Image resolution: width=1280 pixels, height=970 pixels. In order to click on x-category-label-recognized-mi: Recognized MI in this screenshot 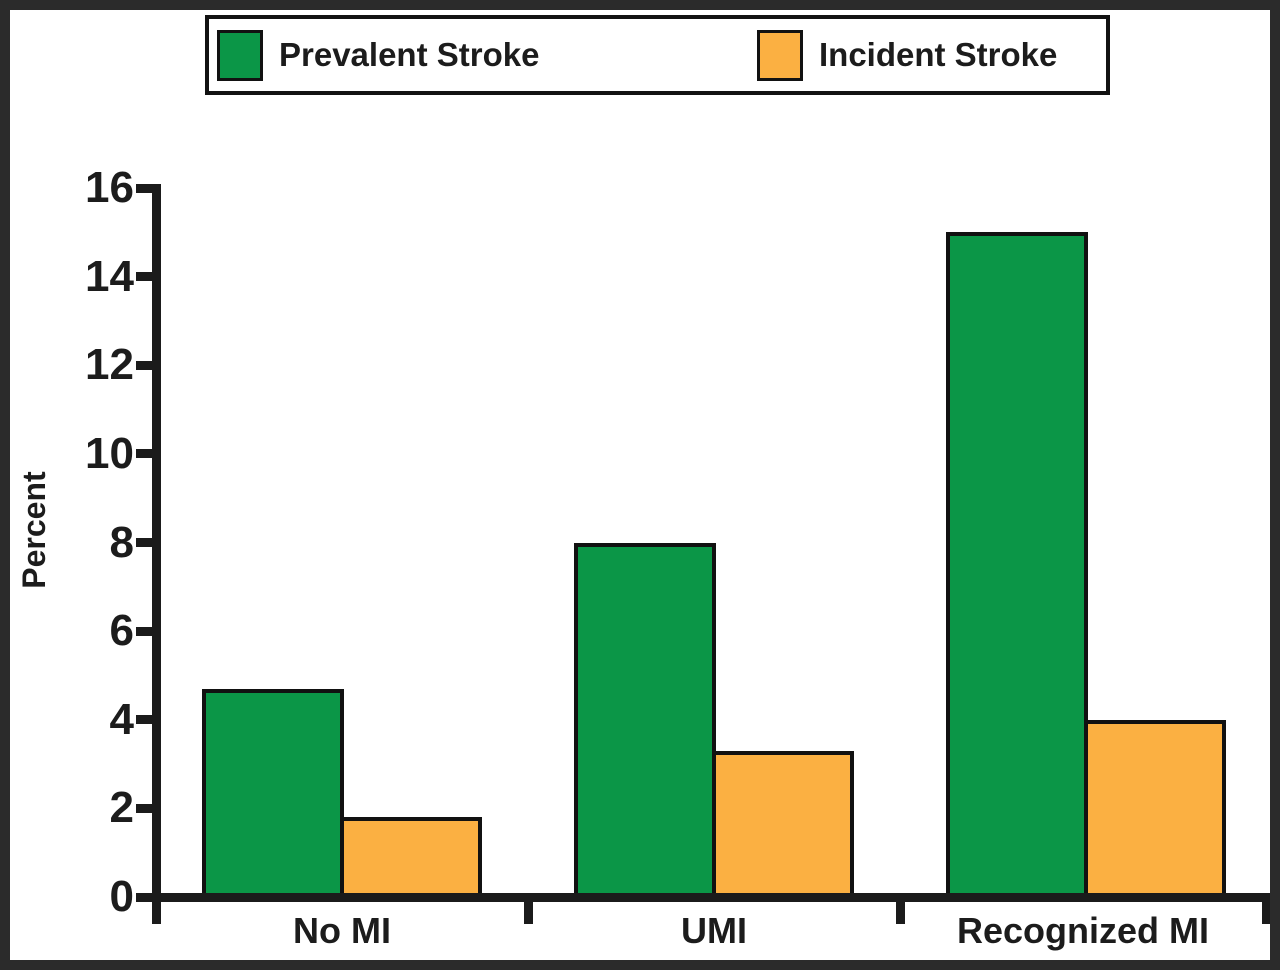, I will do `click(1083, 930)`.